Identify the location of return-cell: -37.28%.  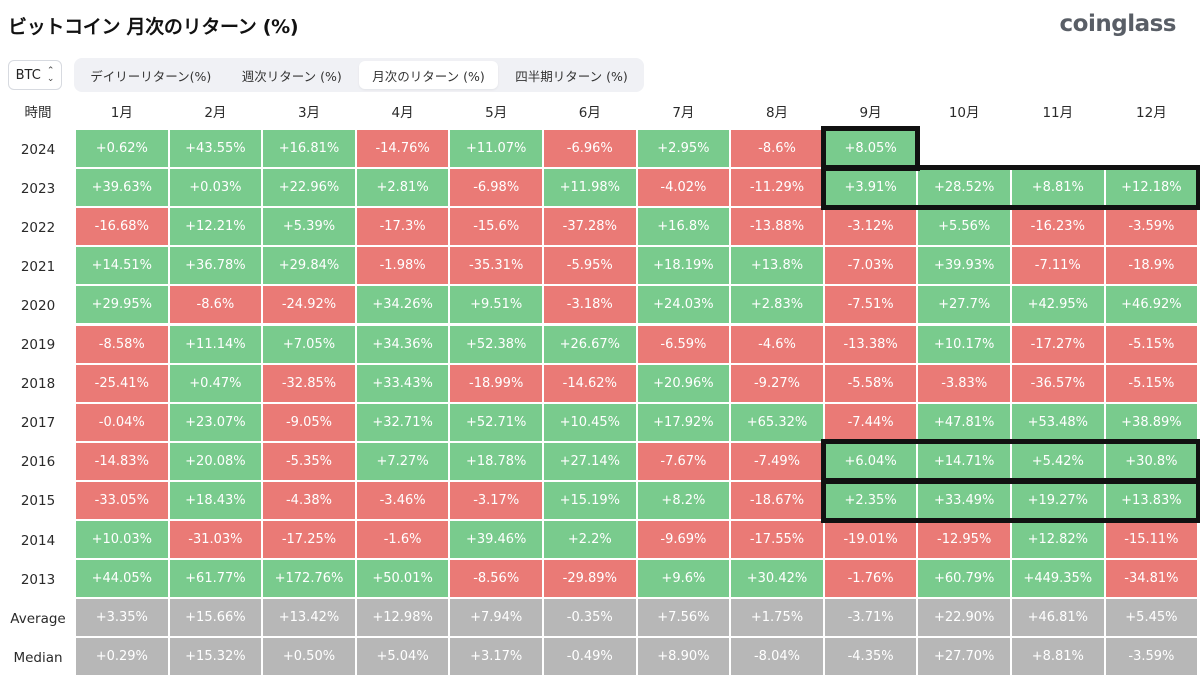
(590, 227).